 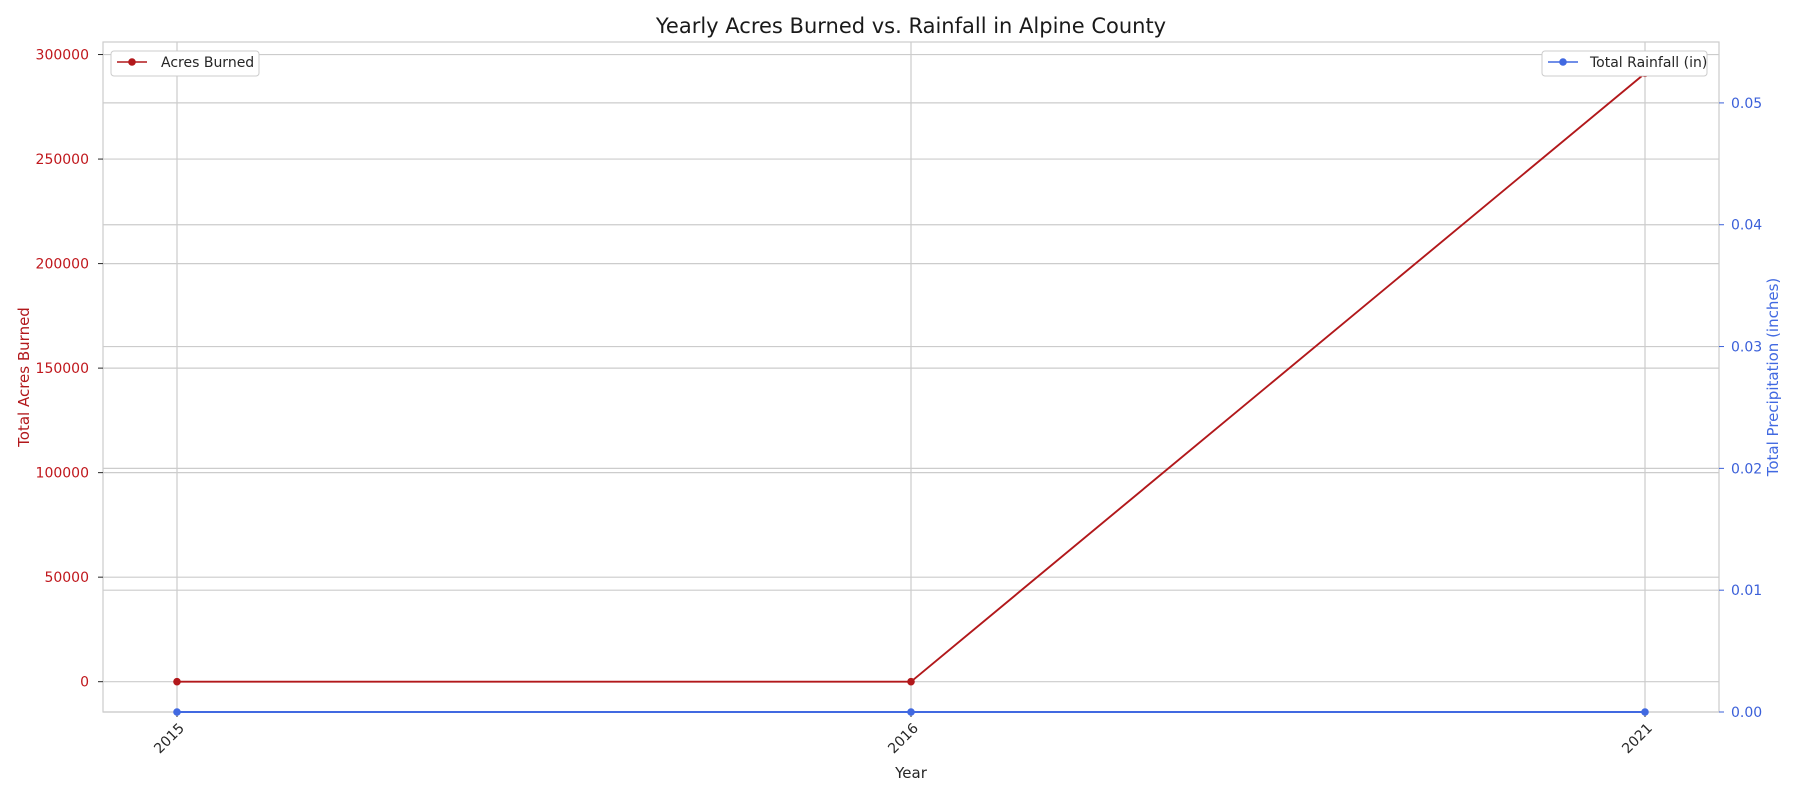 I want to click on right-tick-label-5: 0.05, so click(x=1746, y=104).